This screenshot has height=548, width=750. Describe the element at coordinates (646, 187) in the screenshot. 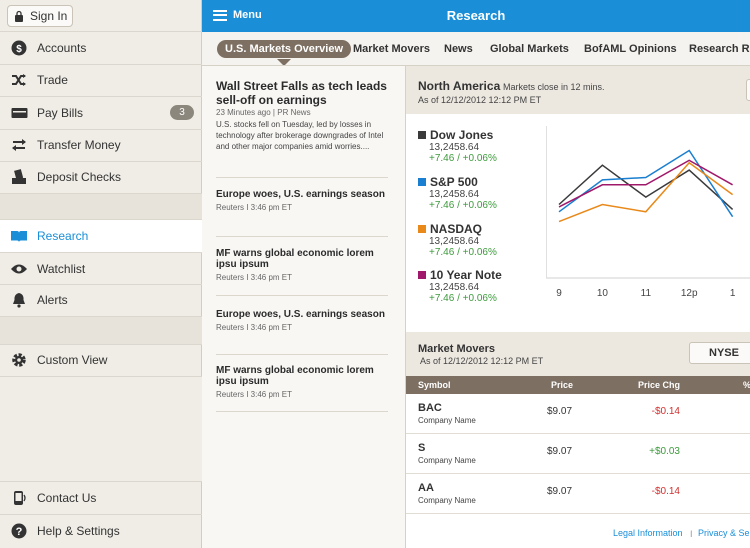

I see `series-line-dow-jones` at that location.